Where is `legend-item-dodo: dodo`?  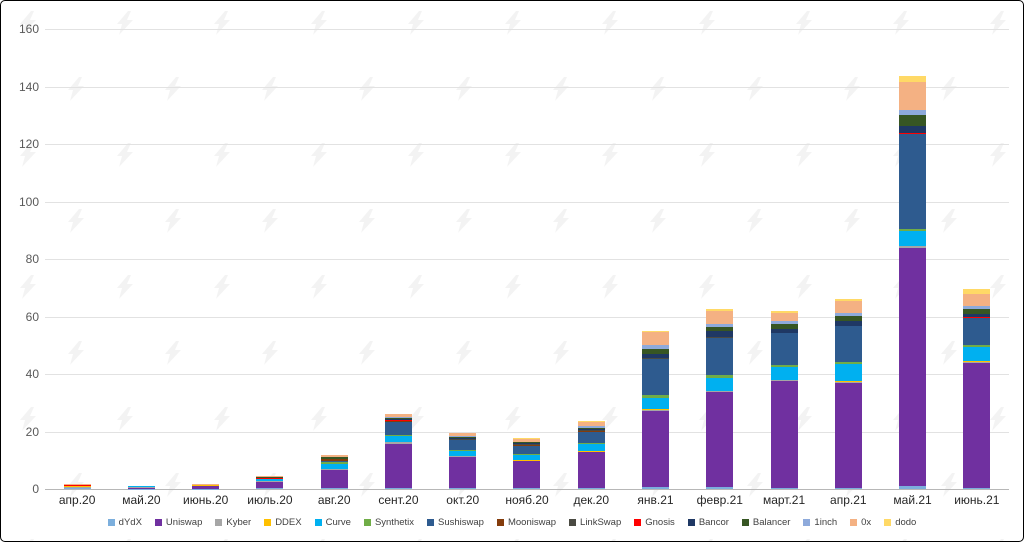
legend-item-dodo: dodo is located at coordinates (900, 522).